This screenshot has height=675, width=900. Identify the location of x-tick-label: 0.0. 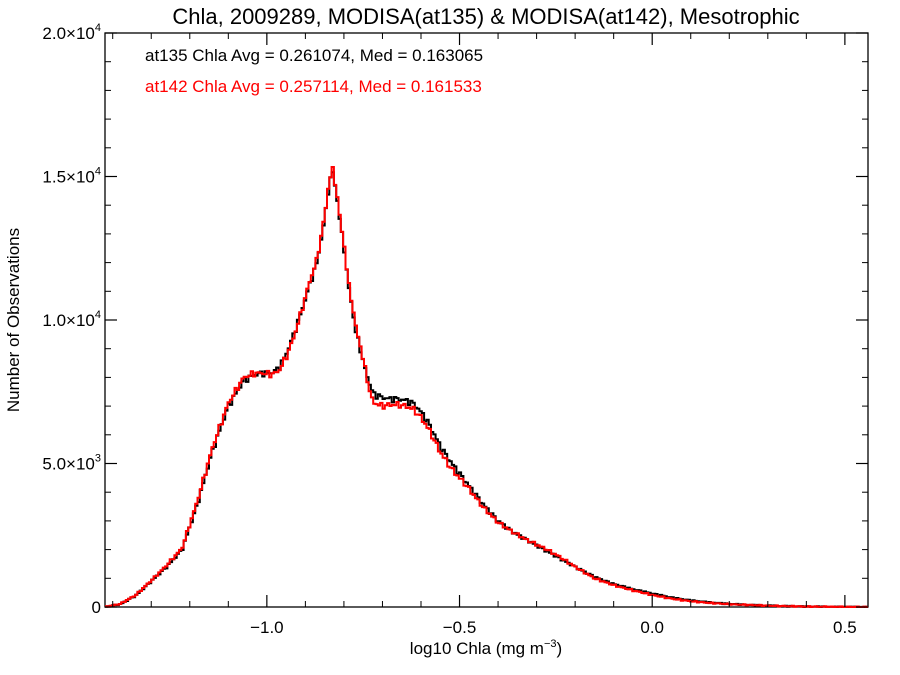
(652, 627).